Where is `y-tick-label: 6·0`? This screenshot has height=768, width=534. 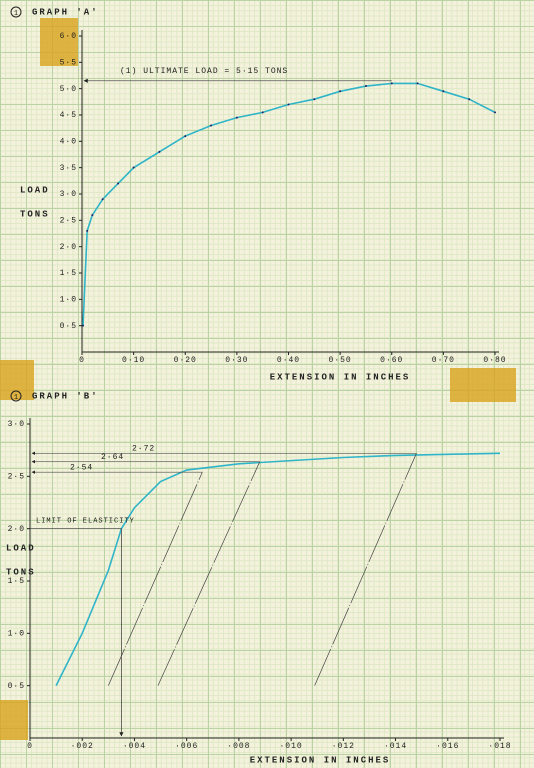
y-tick-label: 6·0 is located at coordinates (68, 36).